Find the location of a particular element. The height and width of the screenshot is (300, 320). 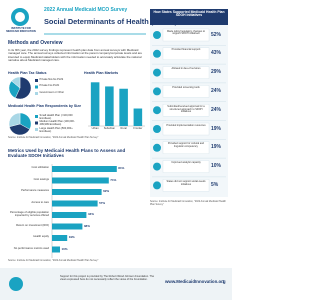

x-tick-label: Frontier is located at coordinates (138, 128).